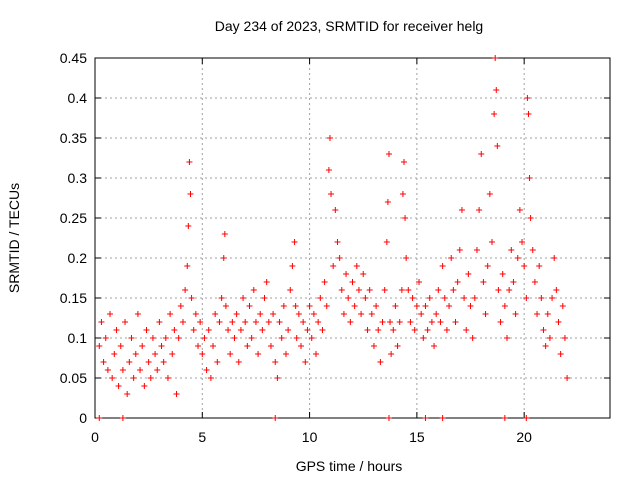 The height and width of the screenshot is (480, 640). What do you see at coordinates (73, 378) in the screenshot?
I see `y-tick-label: 0.05` at bounding box center [73, 378].